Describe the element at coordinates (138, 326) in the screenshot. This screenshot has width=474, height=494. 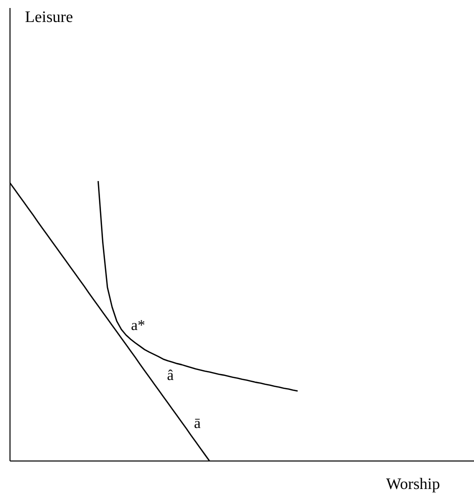
I see `annotation: a*` at that location.